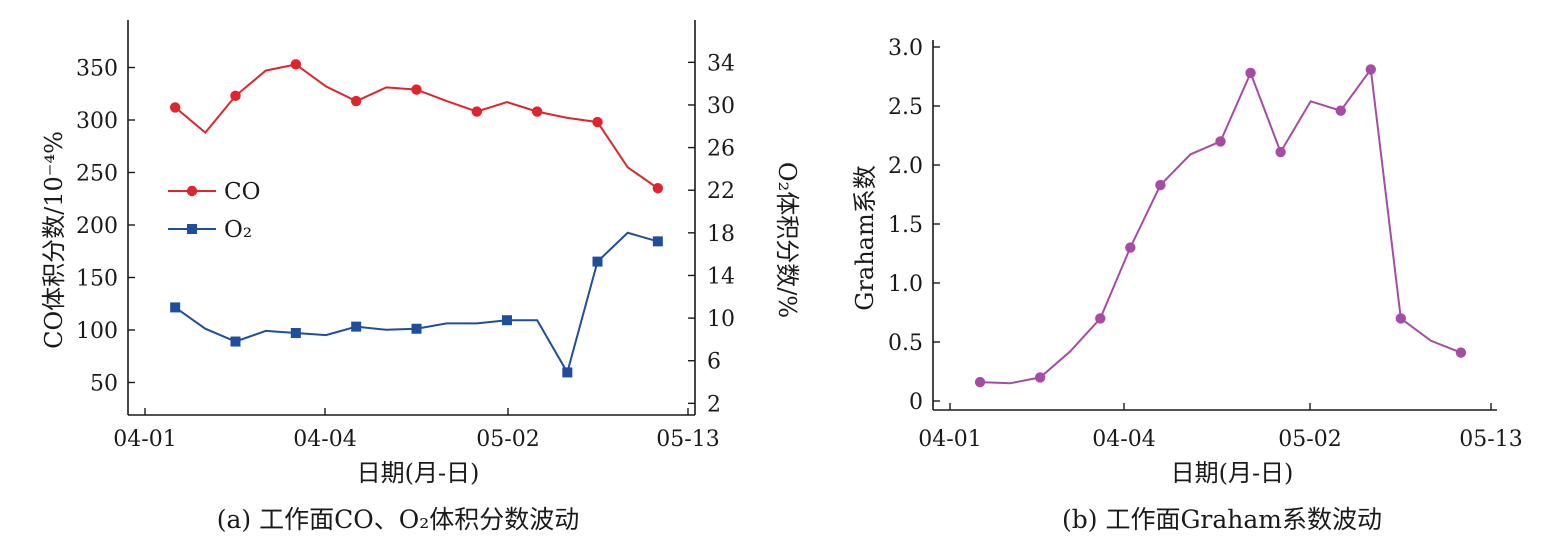 This screenshot has height=557, width=1553. Describe the element at coordinates (192, 229) in the screenshot. I see `legend-marker-o2` at that location.